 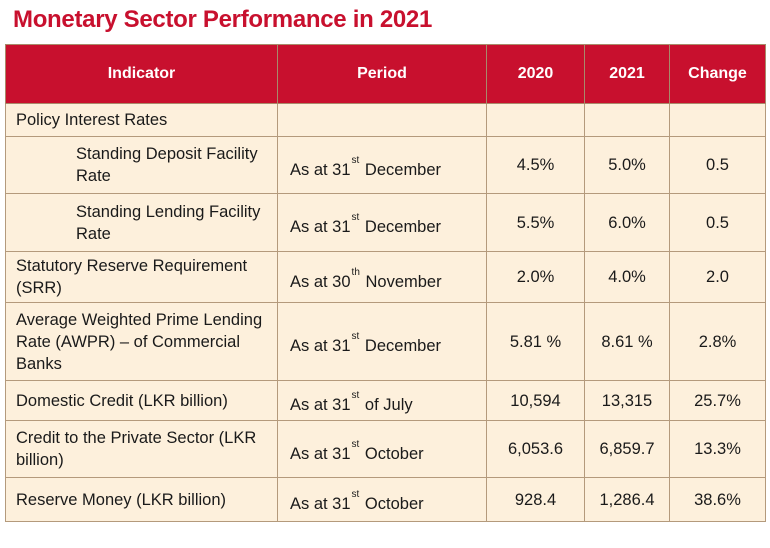 What do you see at coordinates (535, 165) in the screenshot?
I see `value-2020-cell: 4.5%` at bounding box center [535, 165].